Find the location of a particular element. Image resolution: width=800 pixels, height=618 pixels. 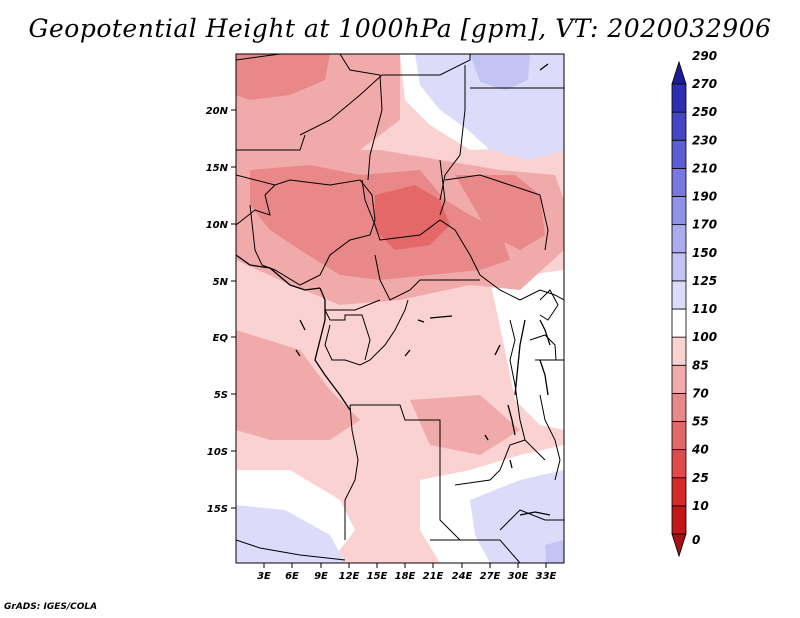

colorbar-label: 290 is located at coordinates (704, 56).